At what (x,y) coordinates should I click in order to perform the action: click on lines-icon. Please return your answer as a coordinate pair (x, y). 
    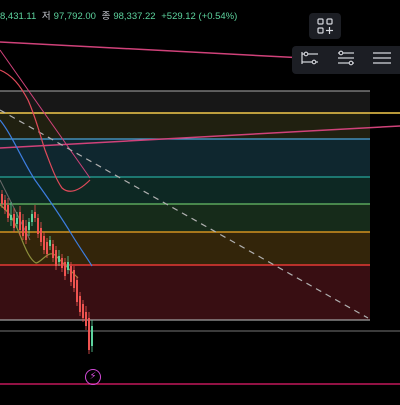
    Looking at the image, I should click on (382, 57).